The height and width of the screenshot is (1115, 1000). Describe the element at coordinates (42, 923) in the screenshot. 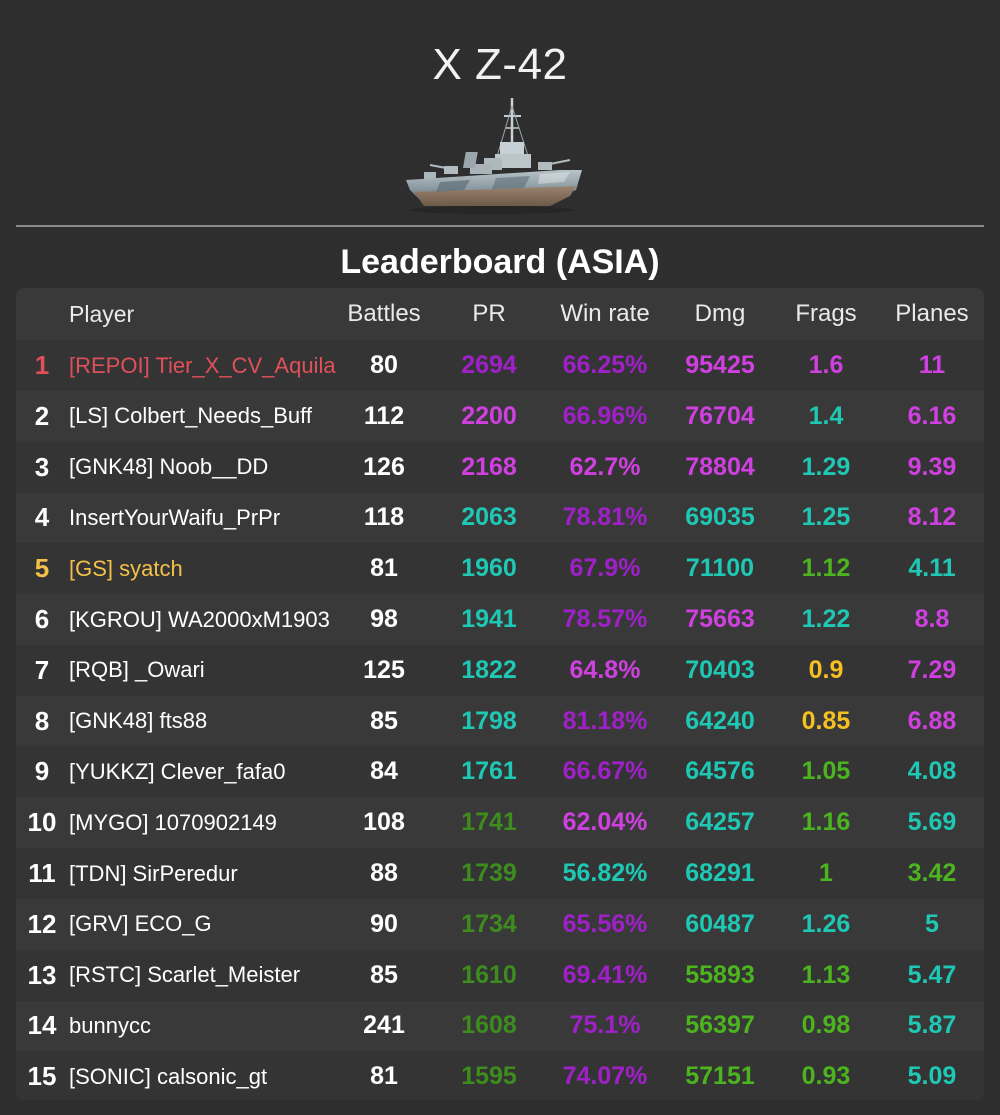

I see `rank-cell: 12` at that location.